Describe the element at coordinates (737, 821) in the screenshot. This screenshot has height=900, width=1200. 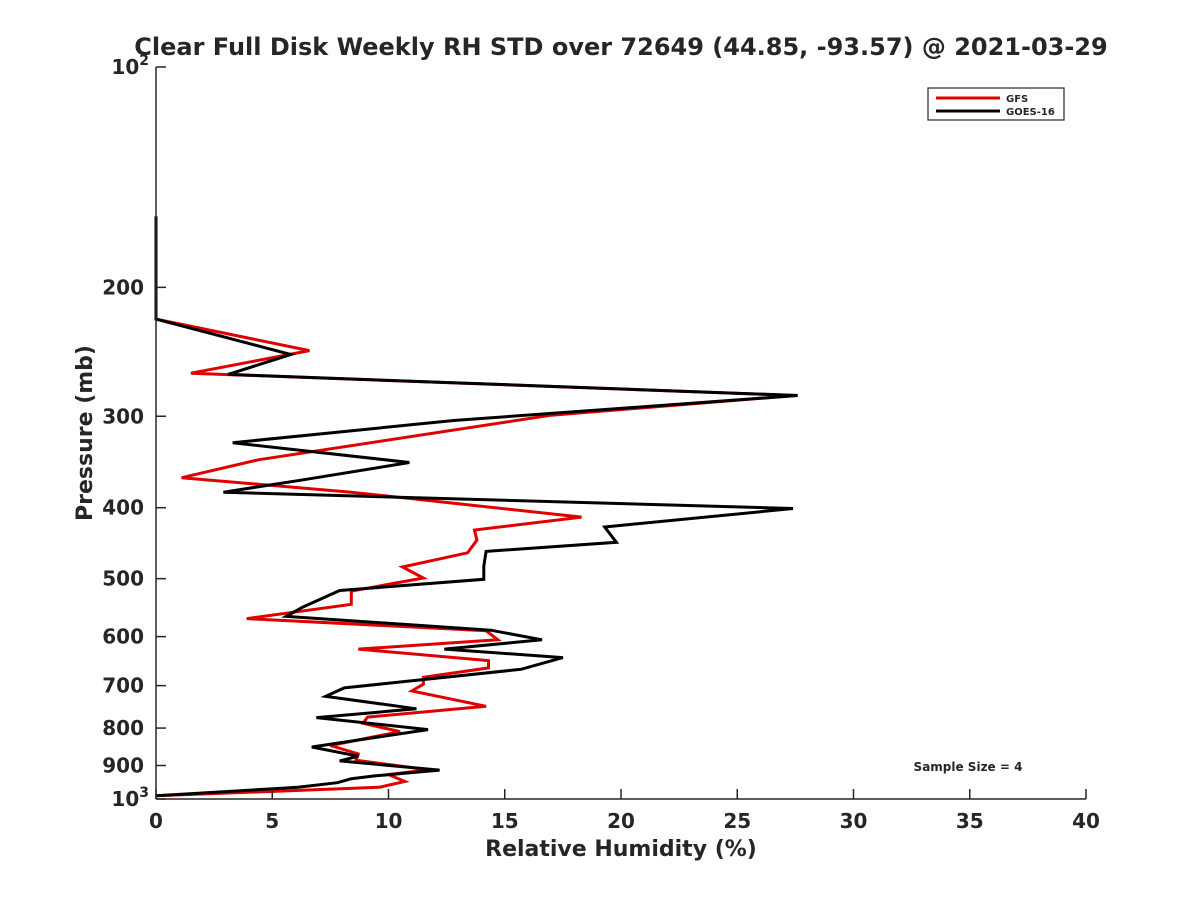
I see `x-tick-label: 25` at that location.